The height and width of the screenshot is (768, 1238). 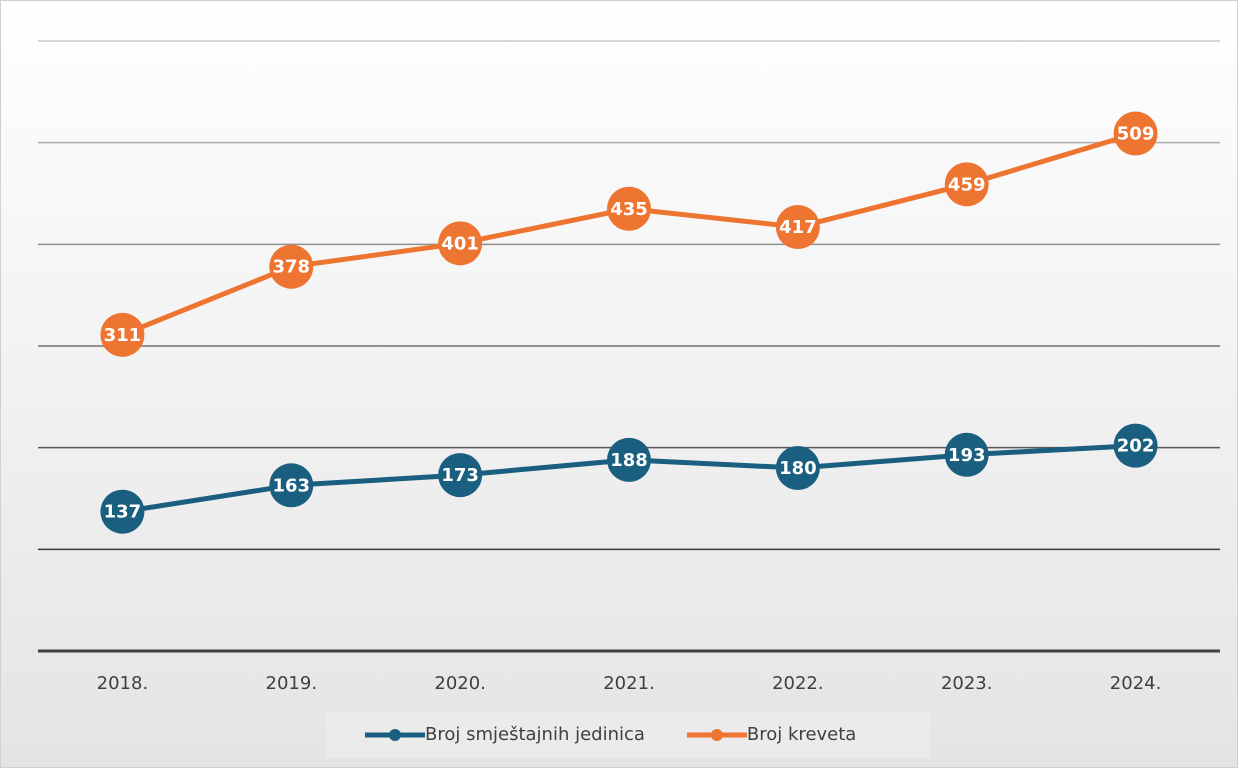 What do you see at coordinates (798, 683) in the screenshot?
I see `x-tick-label: 2022.` at bounding box center [798, 683].